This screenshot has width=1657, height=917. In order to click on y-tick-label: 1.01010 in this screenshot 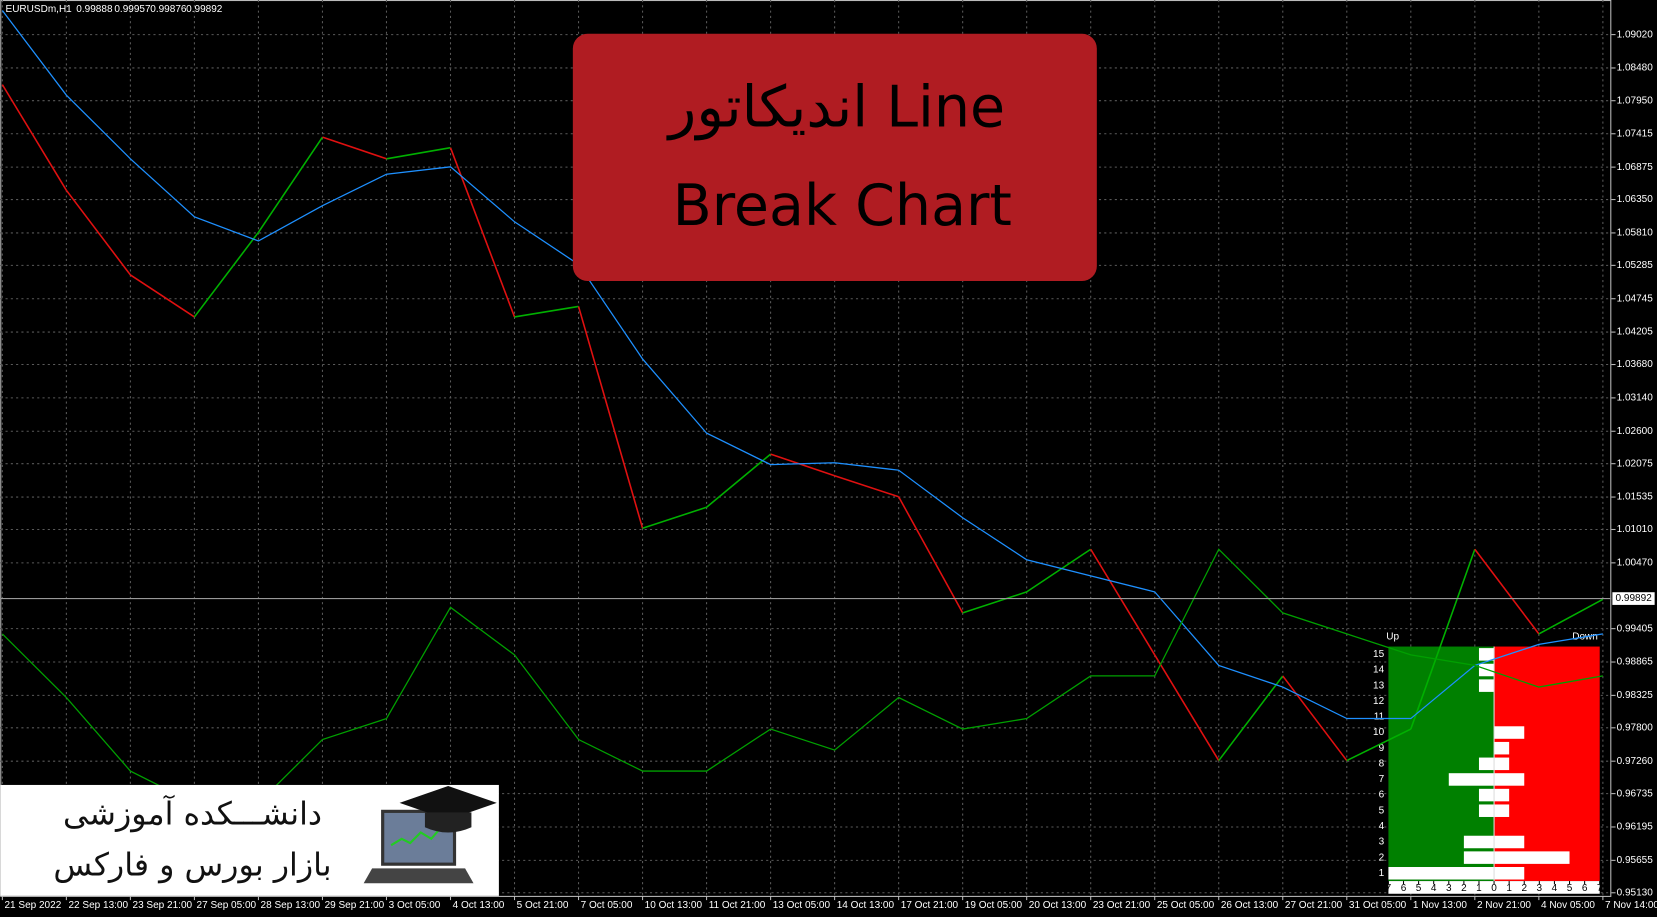, I will do `click(1635, 529)`.